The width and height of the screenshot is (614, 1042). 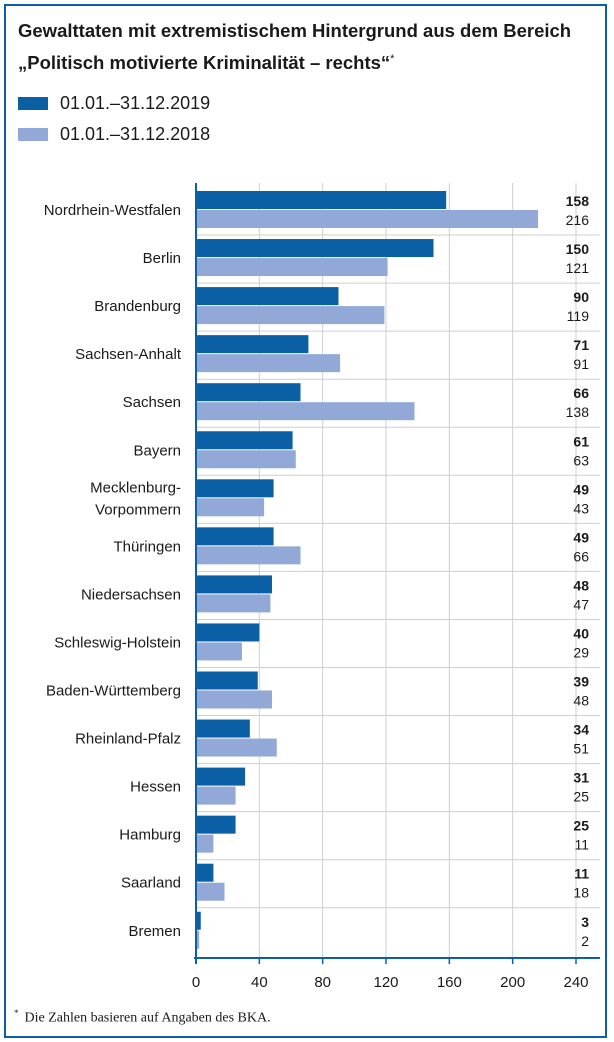 I want to click on value-label-2019: 158, so click(x=578, y=201).